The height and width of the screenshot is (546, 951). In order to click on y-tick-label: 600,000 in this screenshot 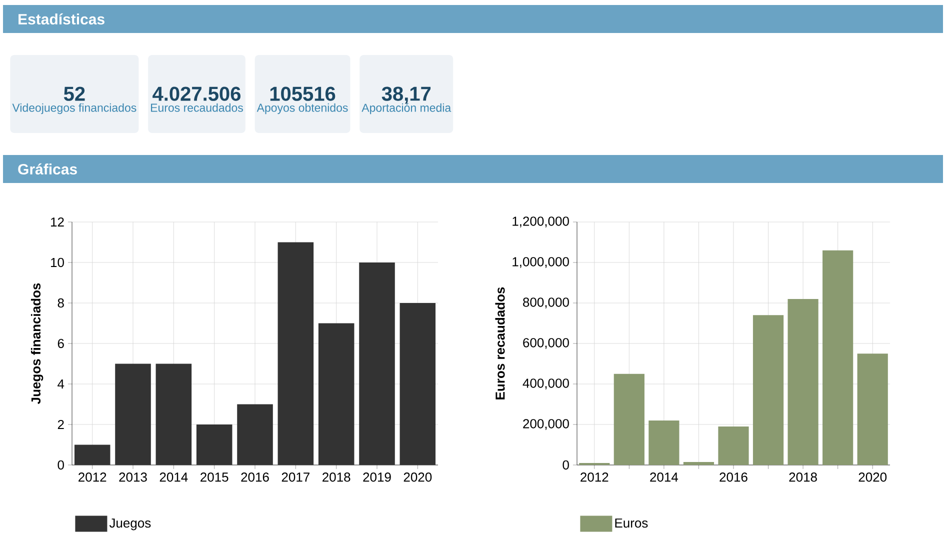, I will do `click(546, 343)`.